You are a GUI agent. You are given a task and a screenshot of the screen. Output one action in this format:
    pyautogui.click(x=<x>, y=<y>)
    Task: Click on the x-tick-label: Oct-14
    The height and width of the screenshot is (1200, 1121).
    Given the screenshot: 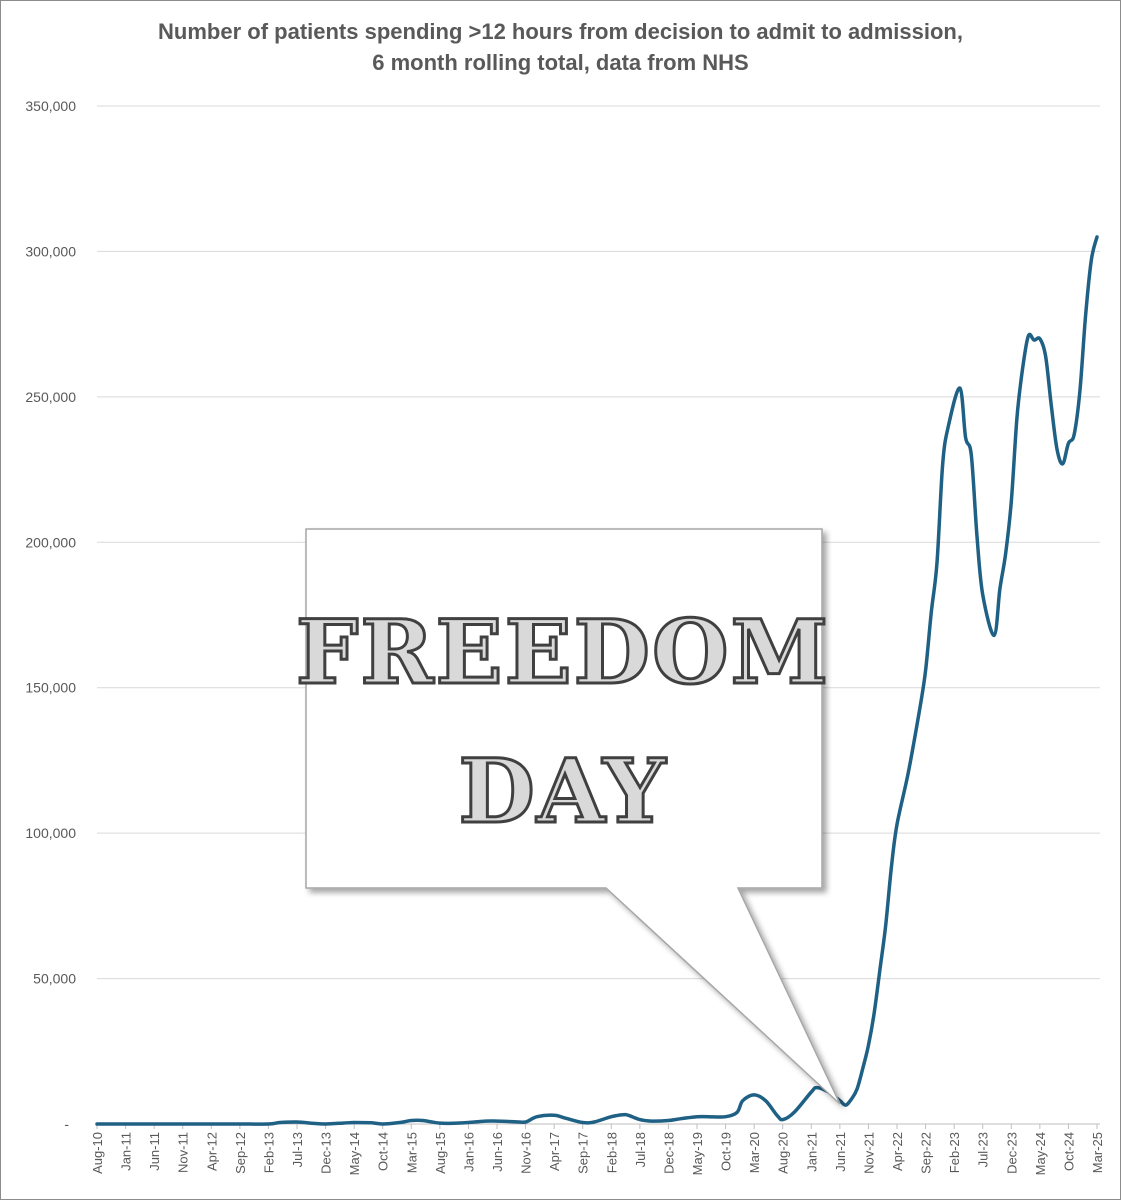 What is the action you would take?
    pyautogui.click(x=383, y=1151)
    